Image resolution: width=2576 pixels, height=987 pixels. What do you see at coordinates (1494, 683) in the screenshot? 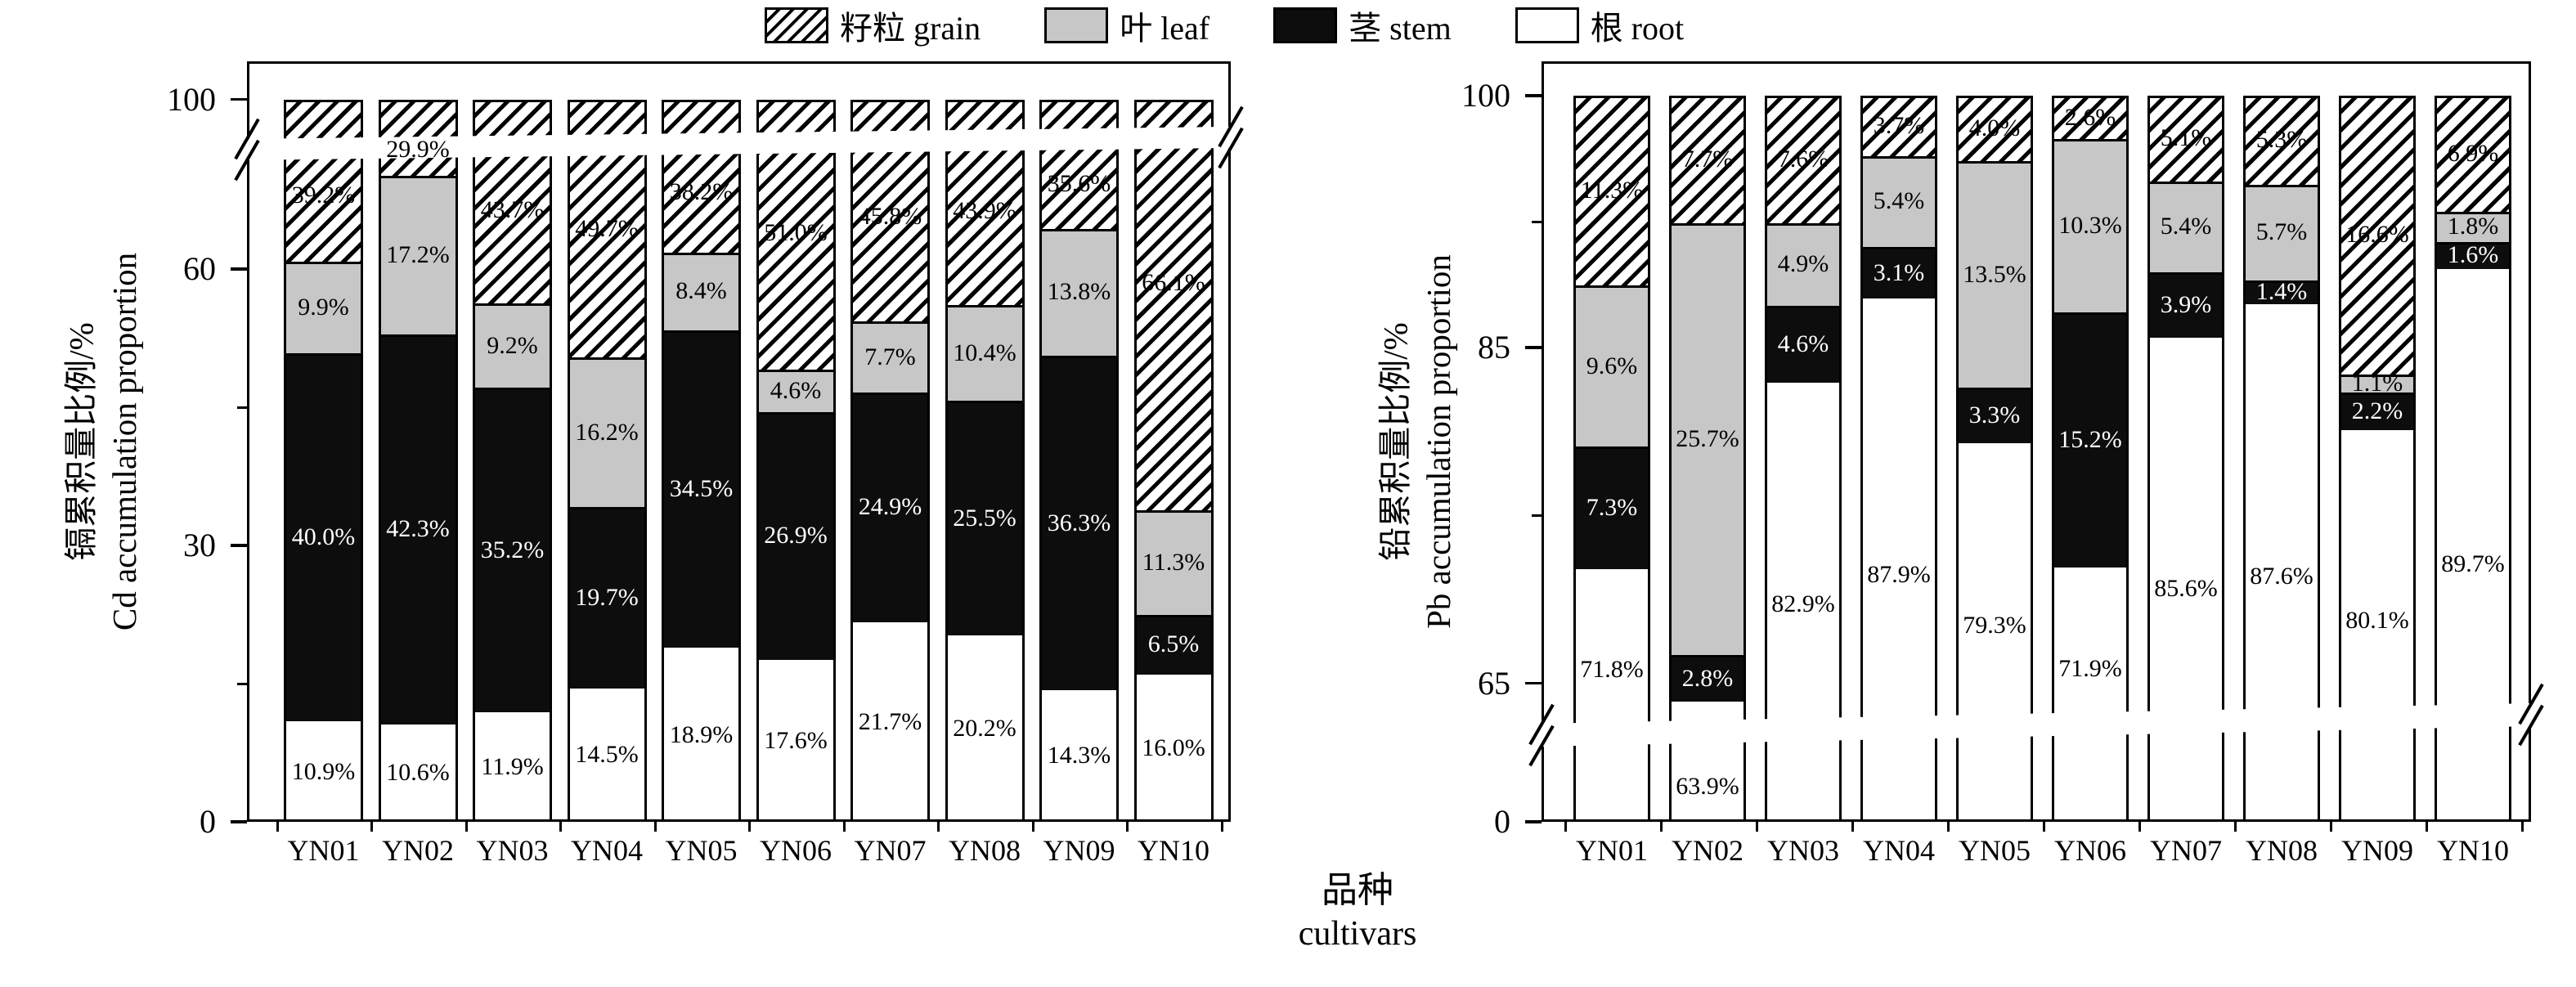
I see `pb-y-tick-label: 65` at bounding box center [1494, 683].